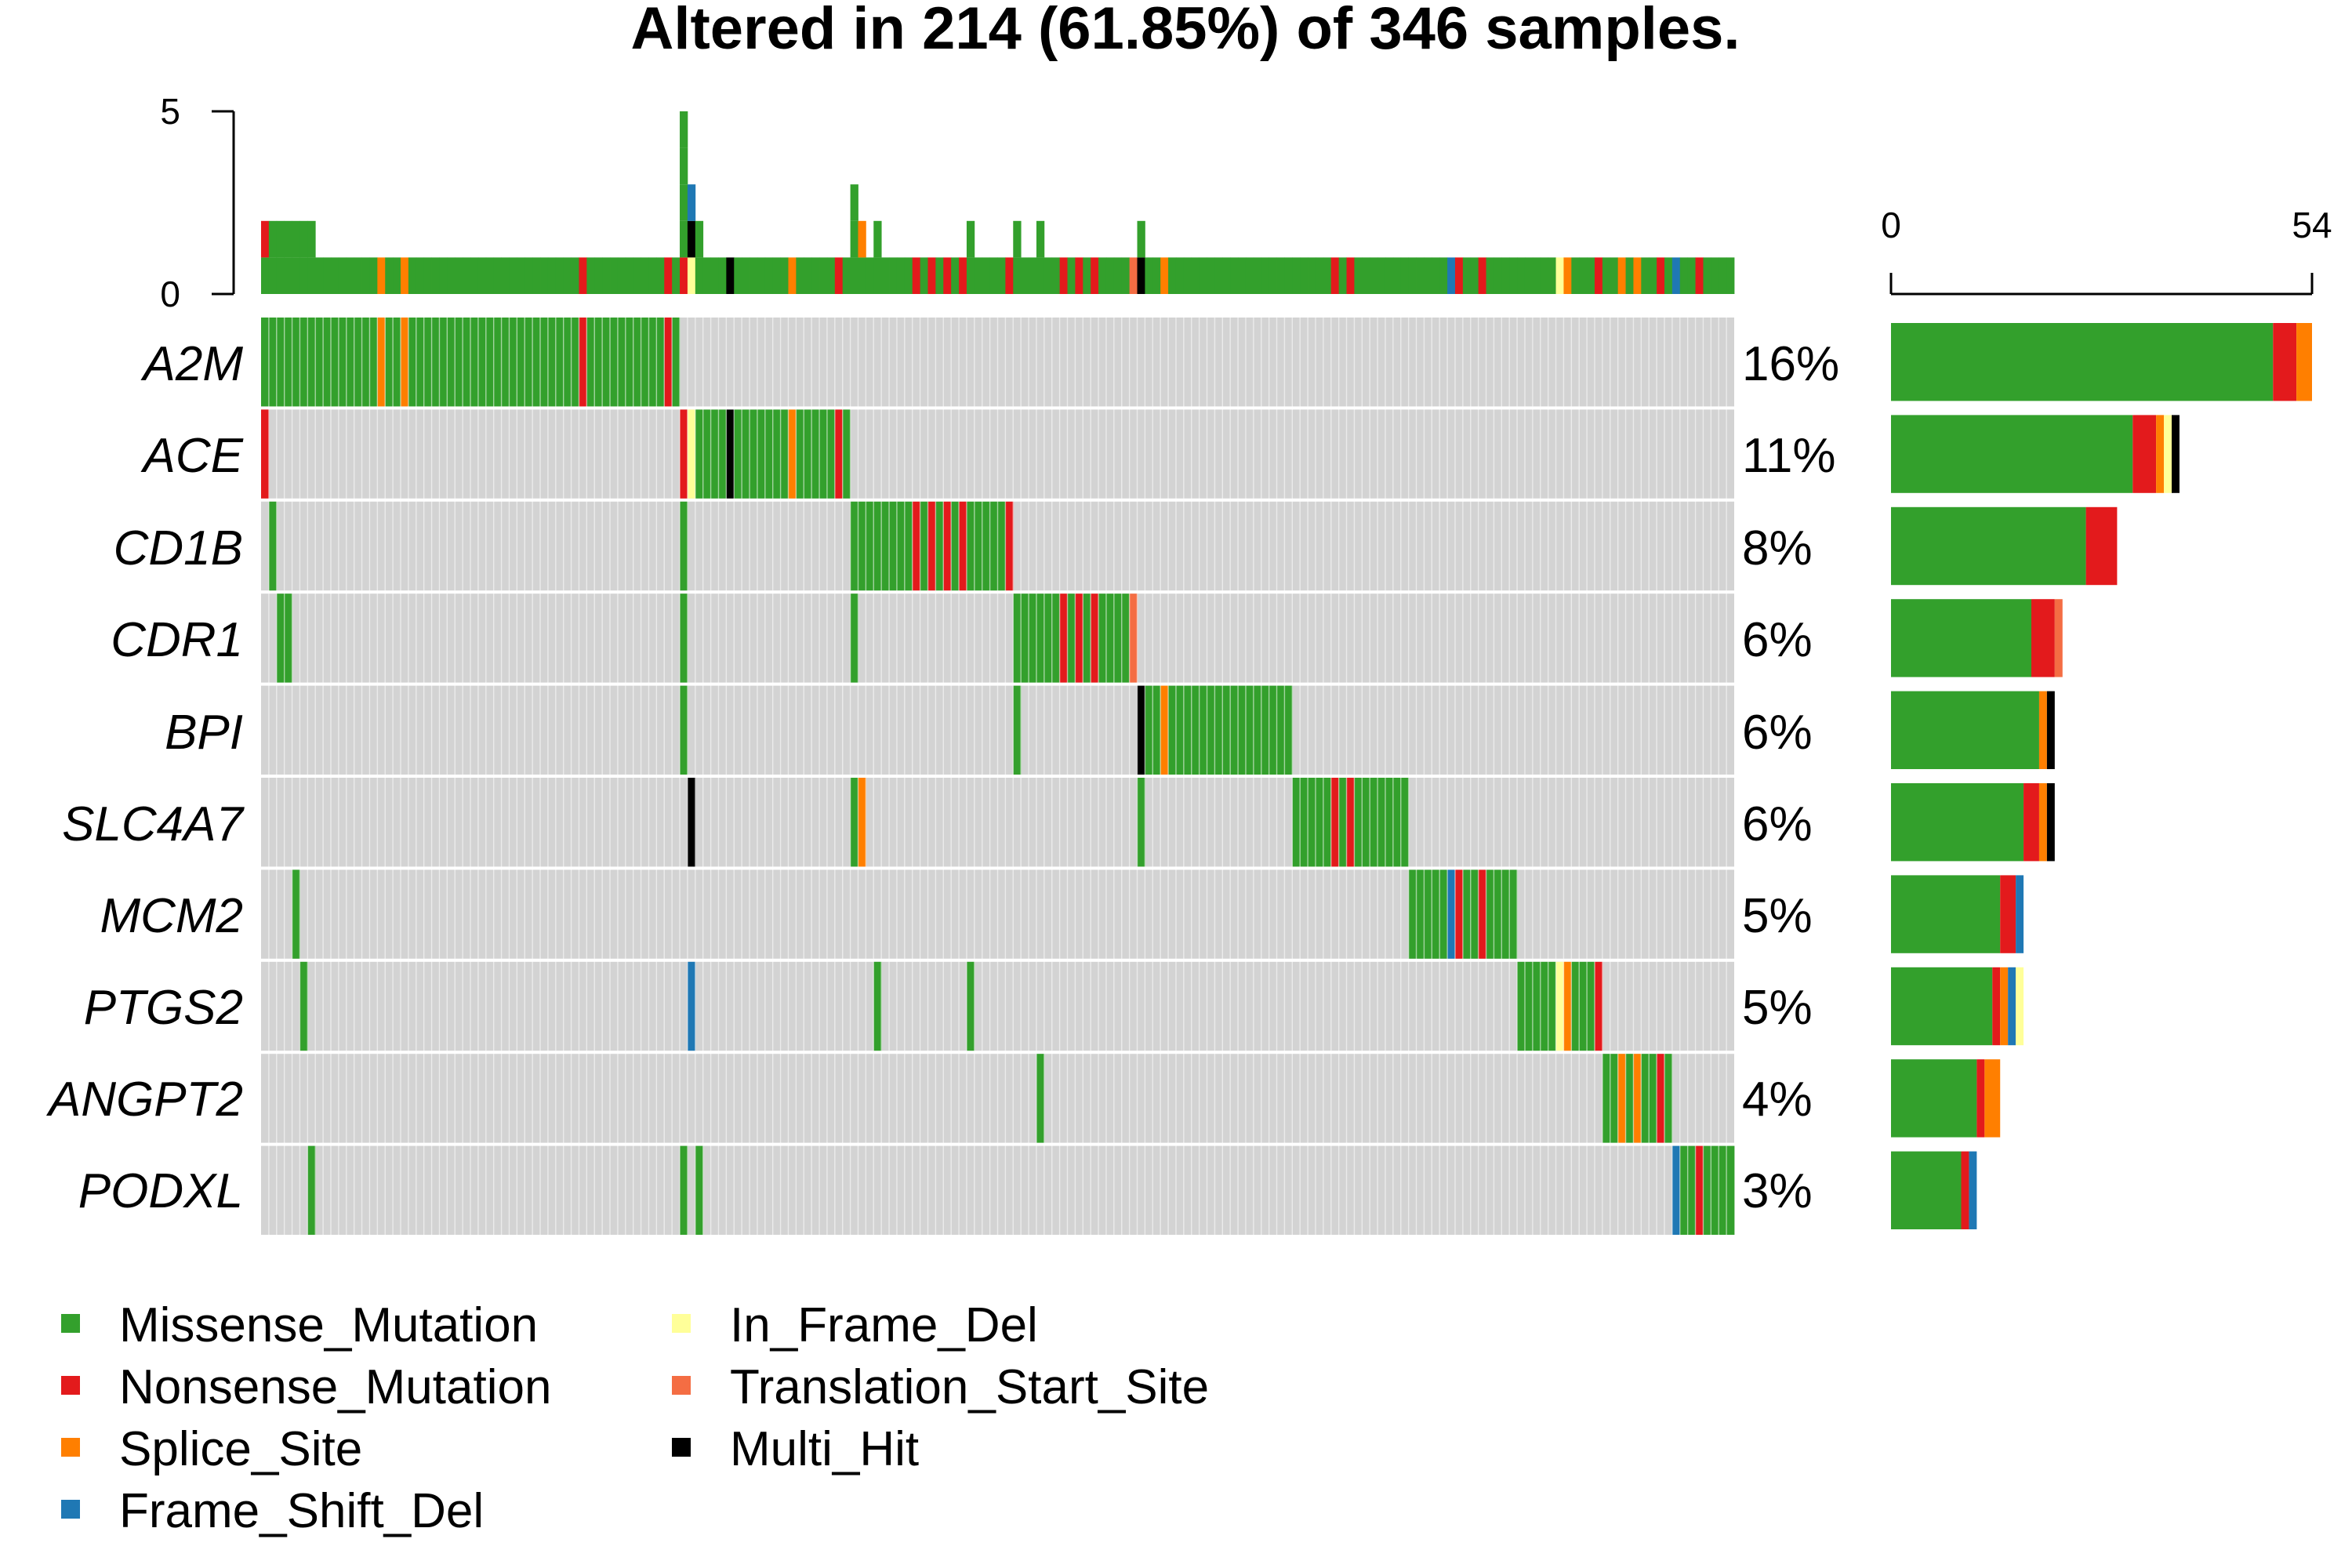  What do you see at coordinates (2144, 454) in the screenshot?
I see `gene-bar-ace-nonsense-mutation` at bounding box center [2144, 454].